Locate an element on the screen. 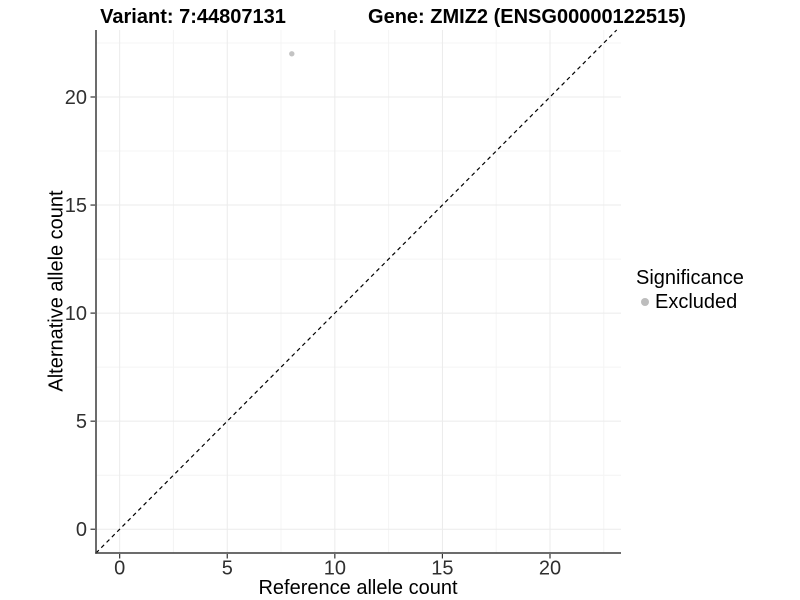 This screenshot has width=800, height=600. x-tick-label: 0 is located at coordinates (119, 569).